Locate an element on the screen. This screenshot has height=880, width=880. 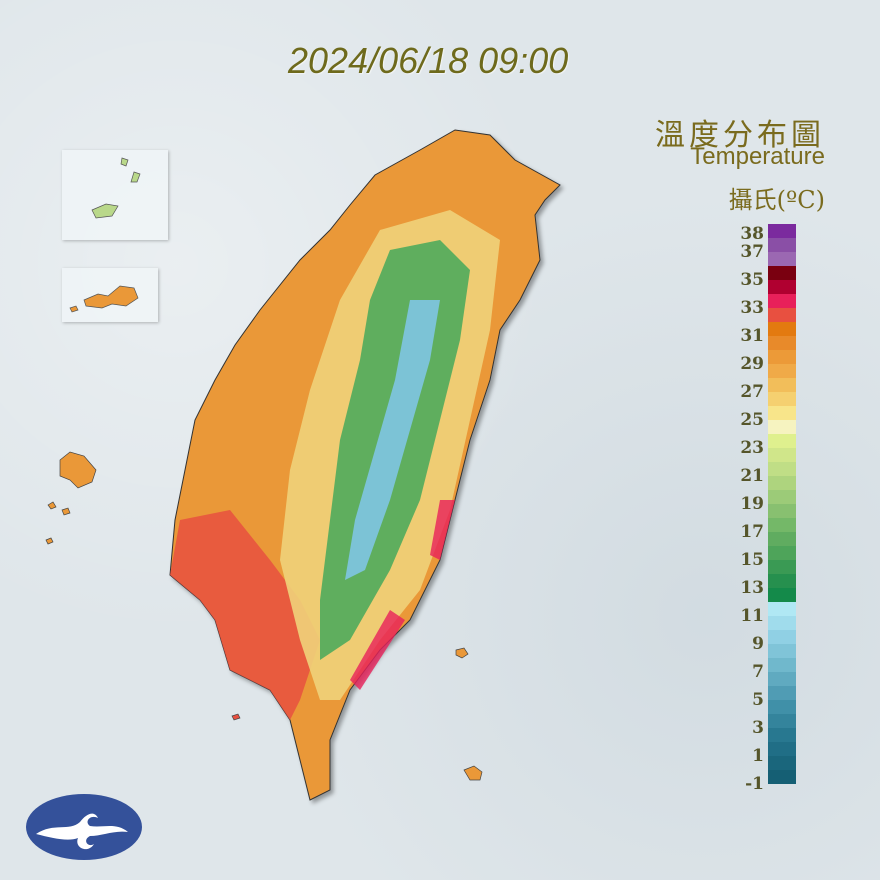
cwa-logo is located at coordinates (84, 827).